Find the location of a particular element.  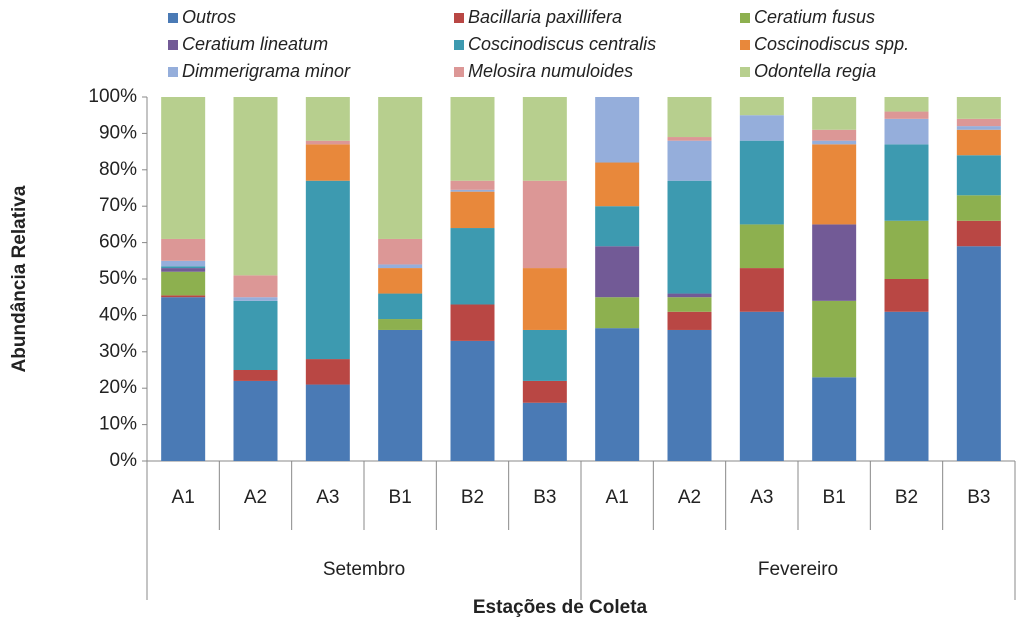

y-axis-title: Abundância Relativa is located at coordinates (19, 278).